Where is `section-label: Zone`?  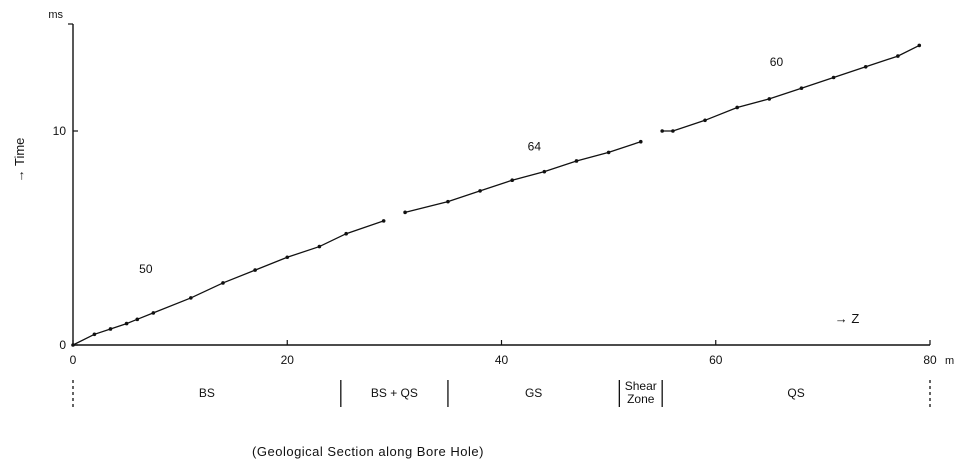 section-label: Zone is located at coordinates (641, 399).